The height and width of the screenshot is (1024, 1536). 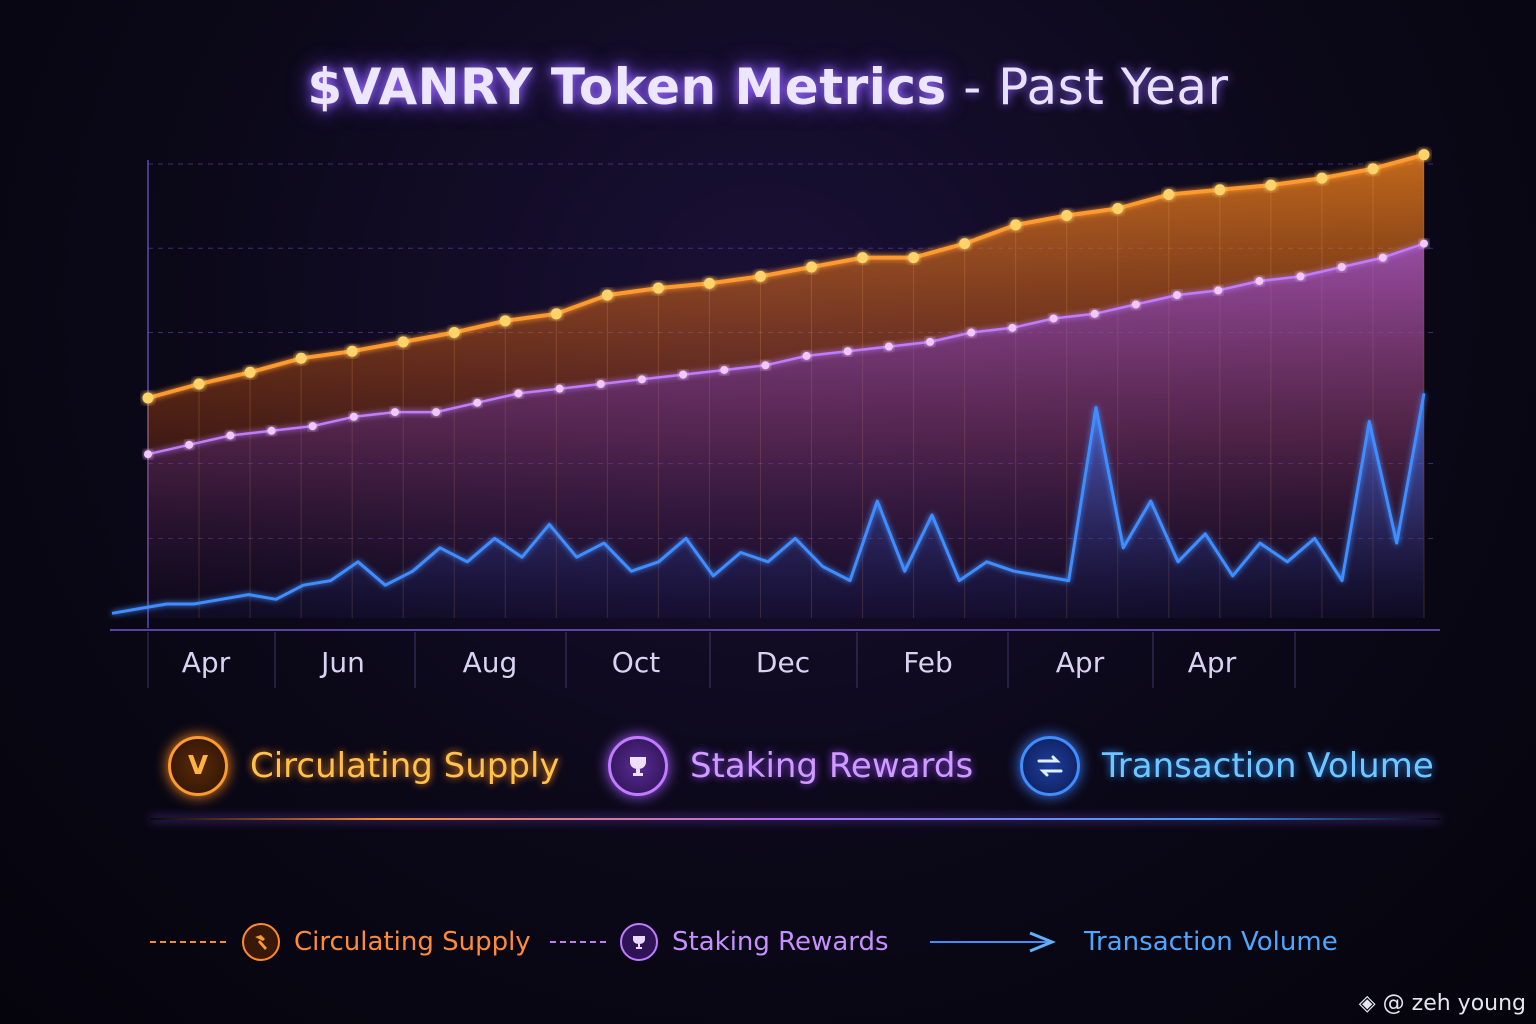 I want to click on legend-mini-circulating-supply: Circulating Supply, so click(x=340, y=942).